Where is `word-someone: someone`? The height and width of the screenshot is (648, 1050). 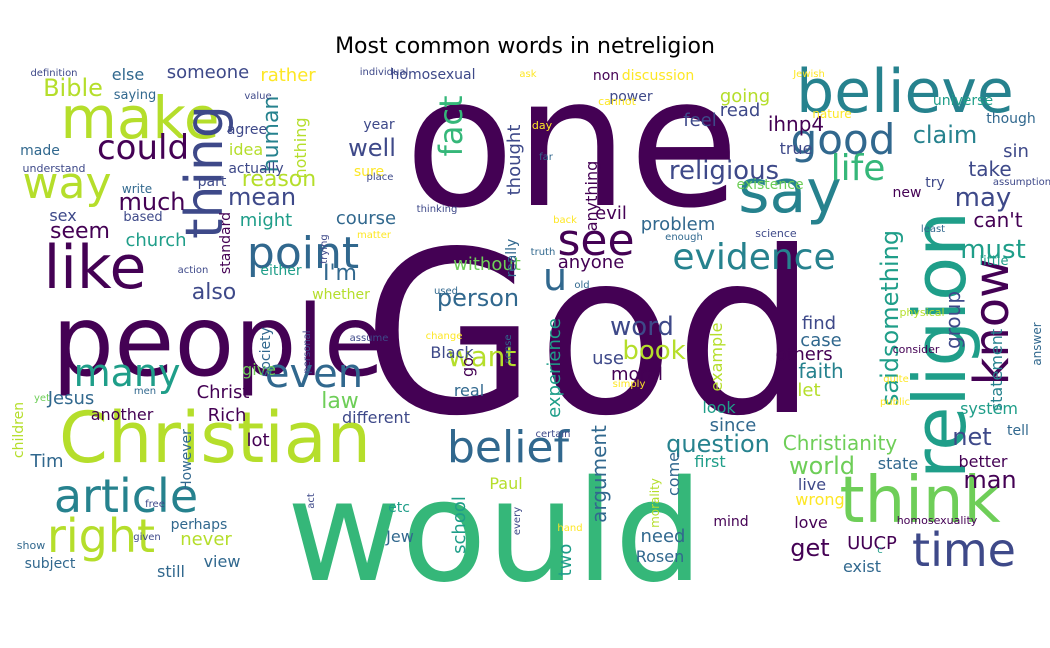
word-someone: someone is located at coordinates (208, 72).